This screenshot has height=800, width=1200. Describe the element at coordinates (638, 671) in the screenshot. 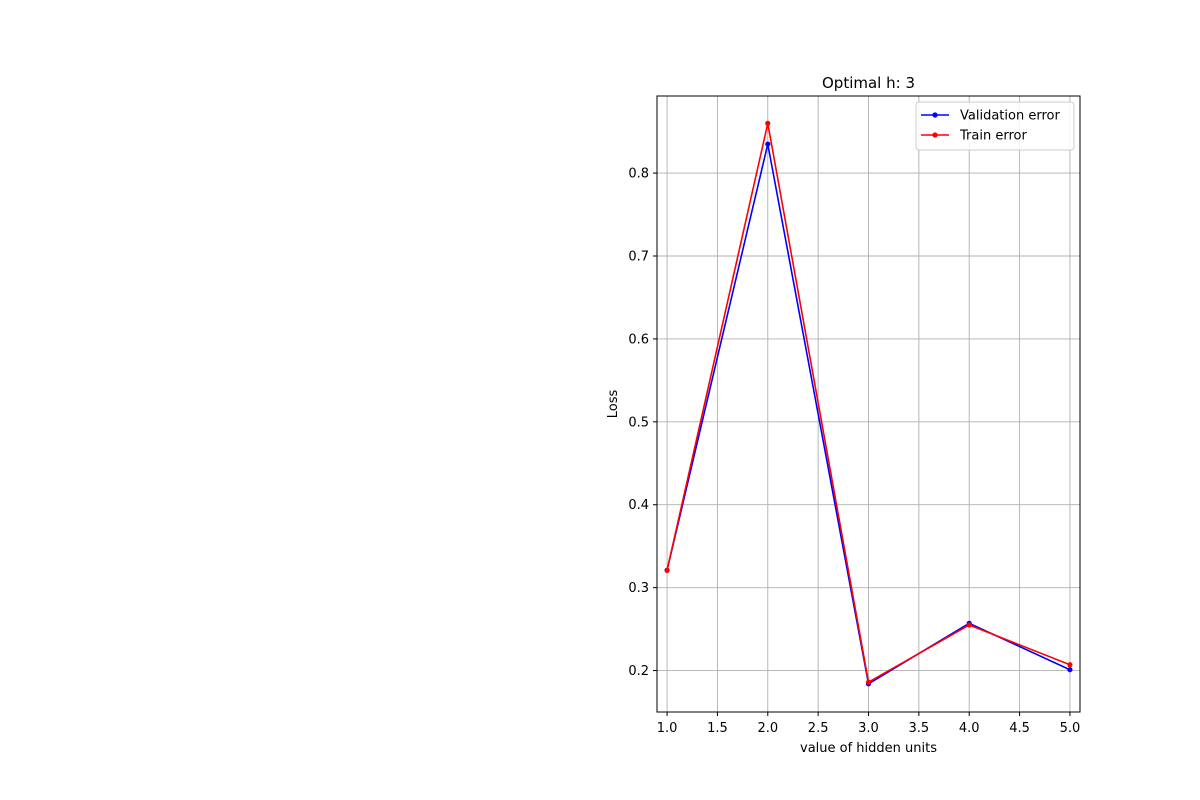

I see `y-tick-label: 0.2` at that location.